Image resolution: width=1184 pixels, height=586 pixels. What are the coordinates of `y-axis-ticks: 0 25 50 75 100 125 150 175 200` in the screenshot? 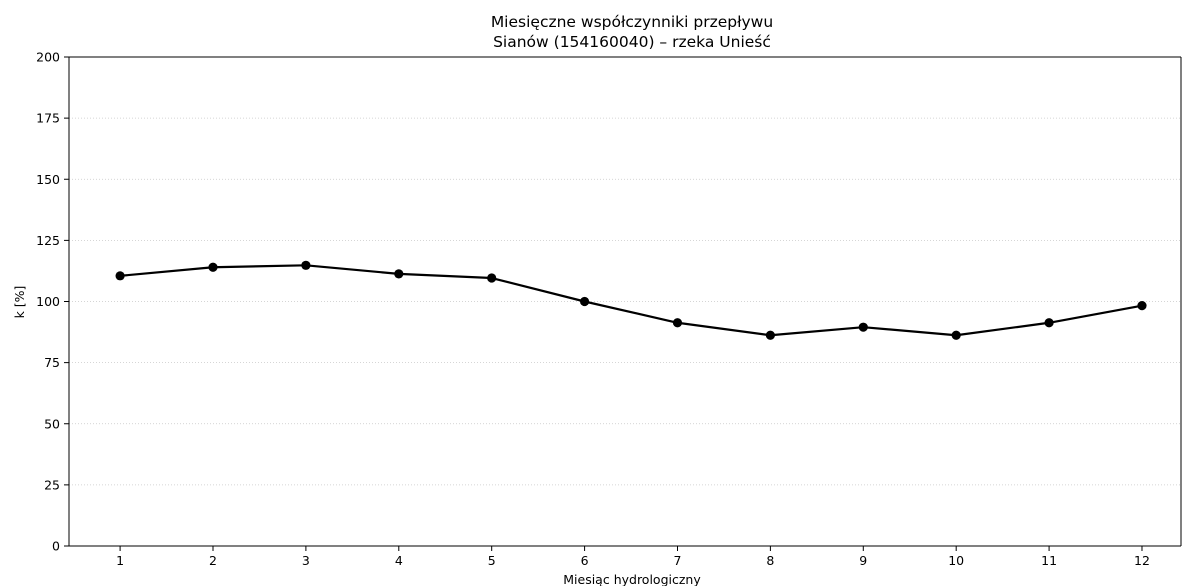 It's located at (52, 302).